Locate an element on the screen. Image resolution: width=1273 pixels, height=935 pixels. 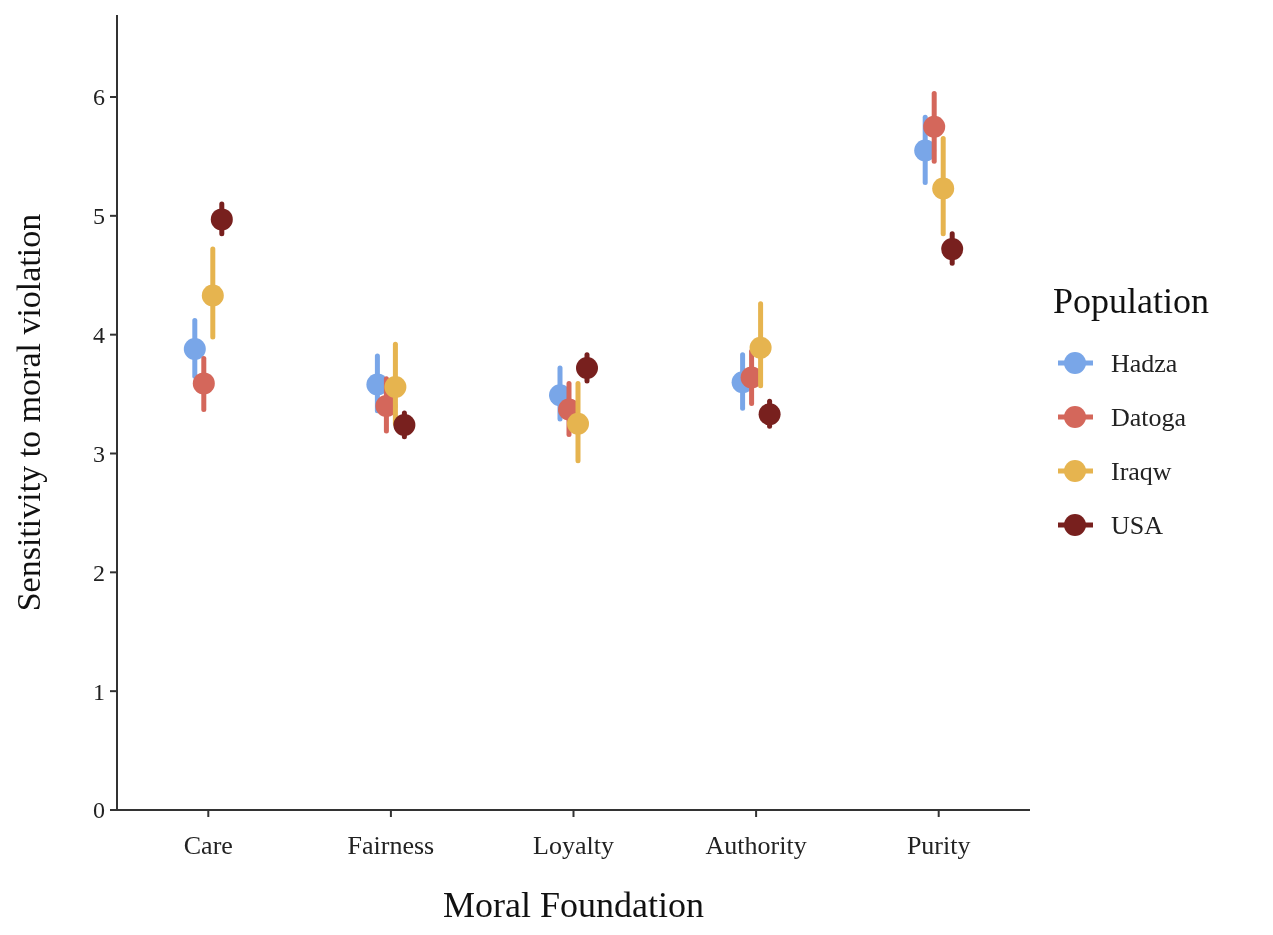
legend-title: Population is located at coordinates (1131, 301).